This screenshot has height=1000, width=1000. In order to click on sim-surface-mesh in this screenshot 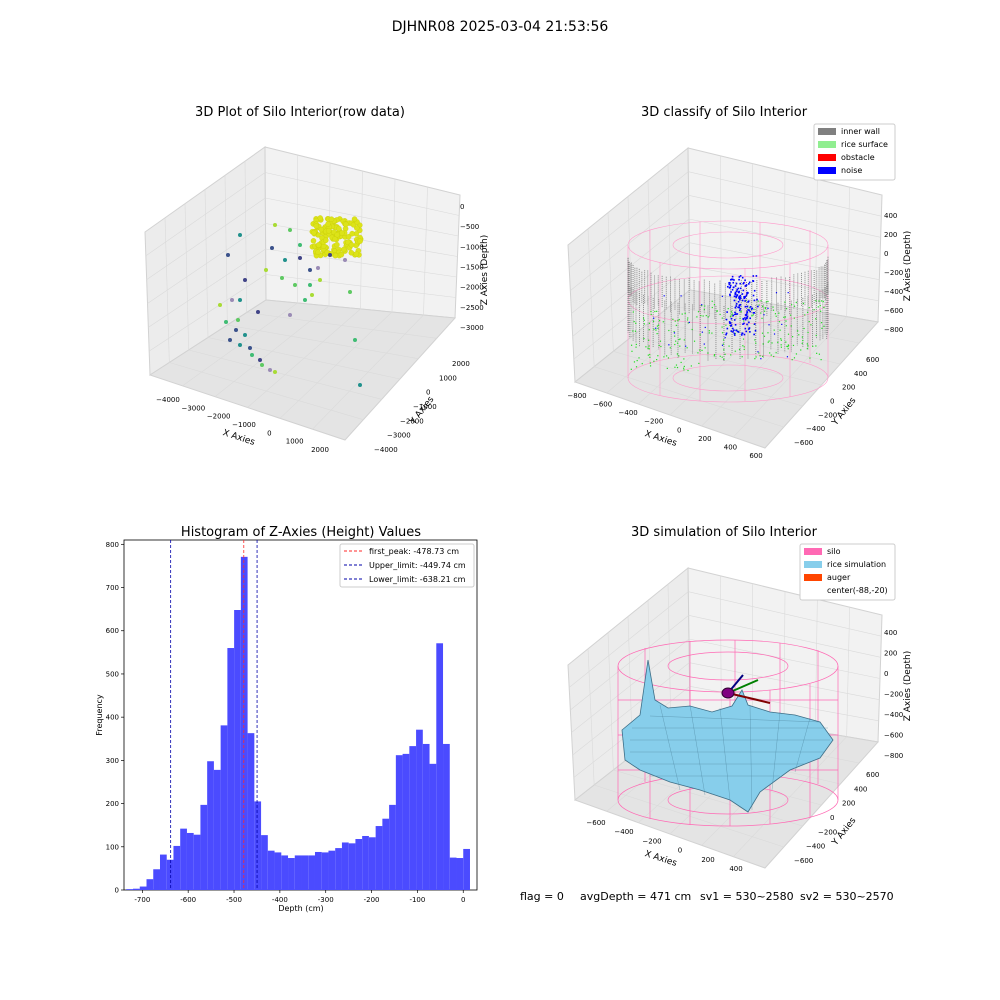, I will do `click(730, 757)`.